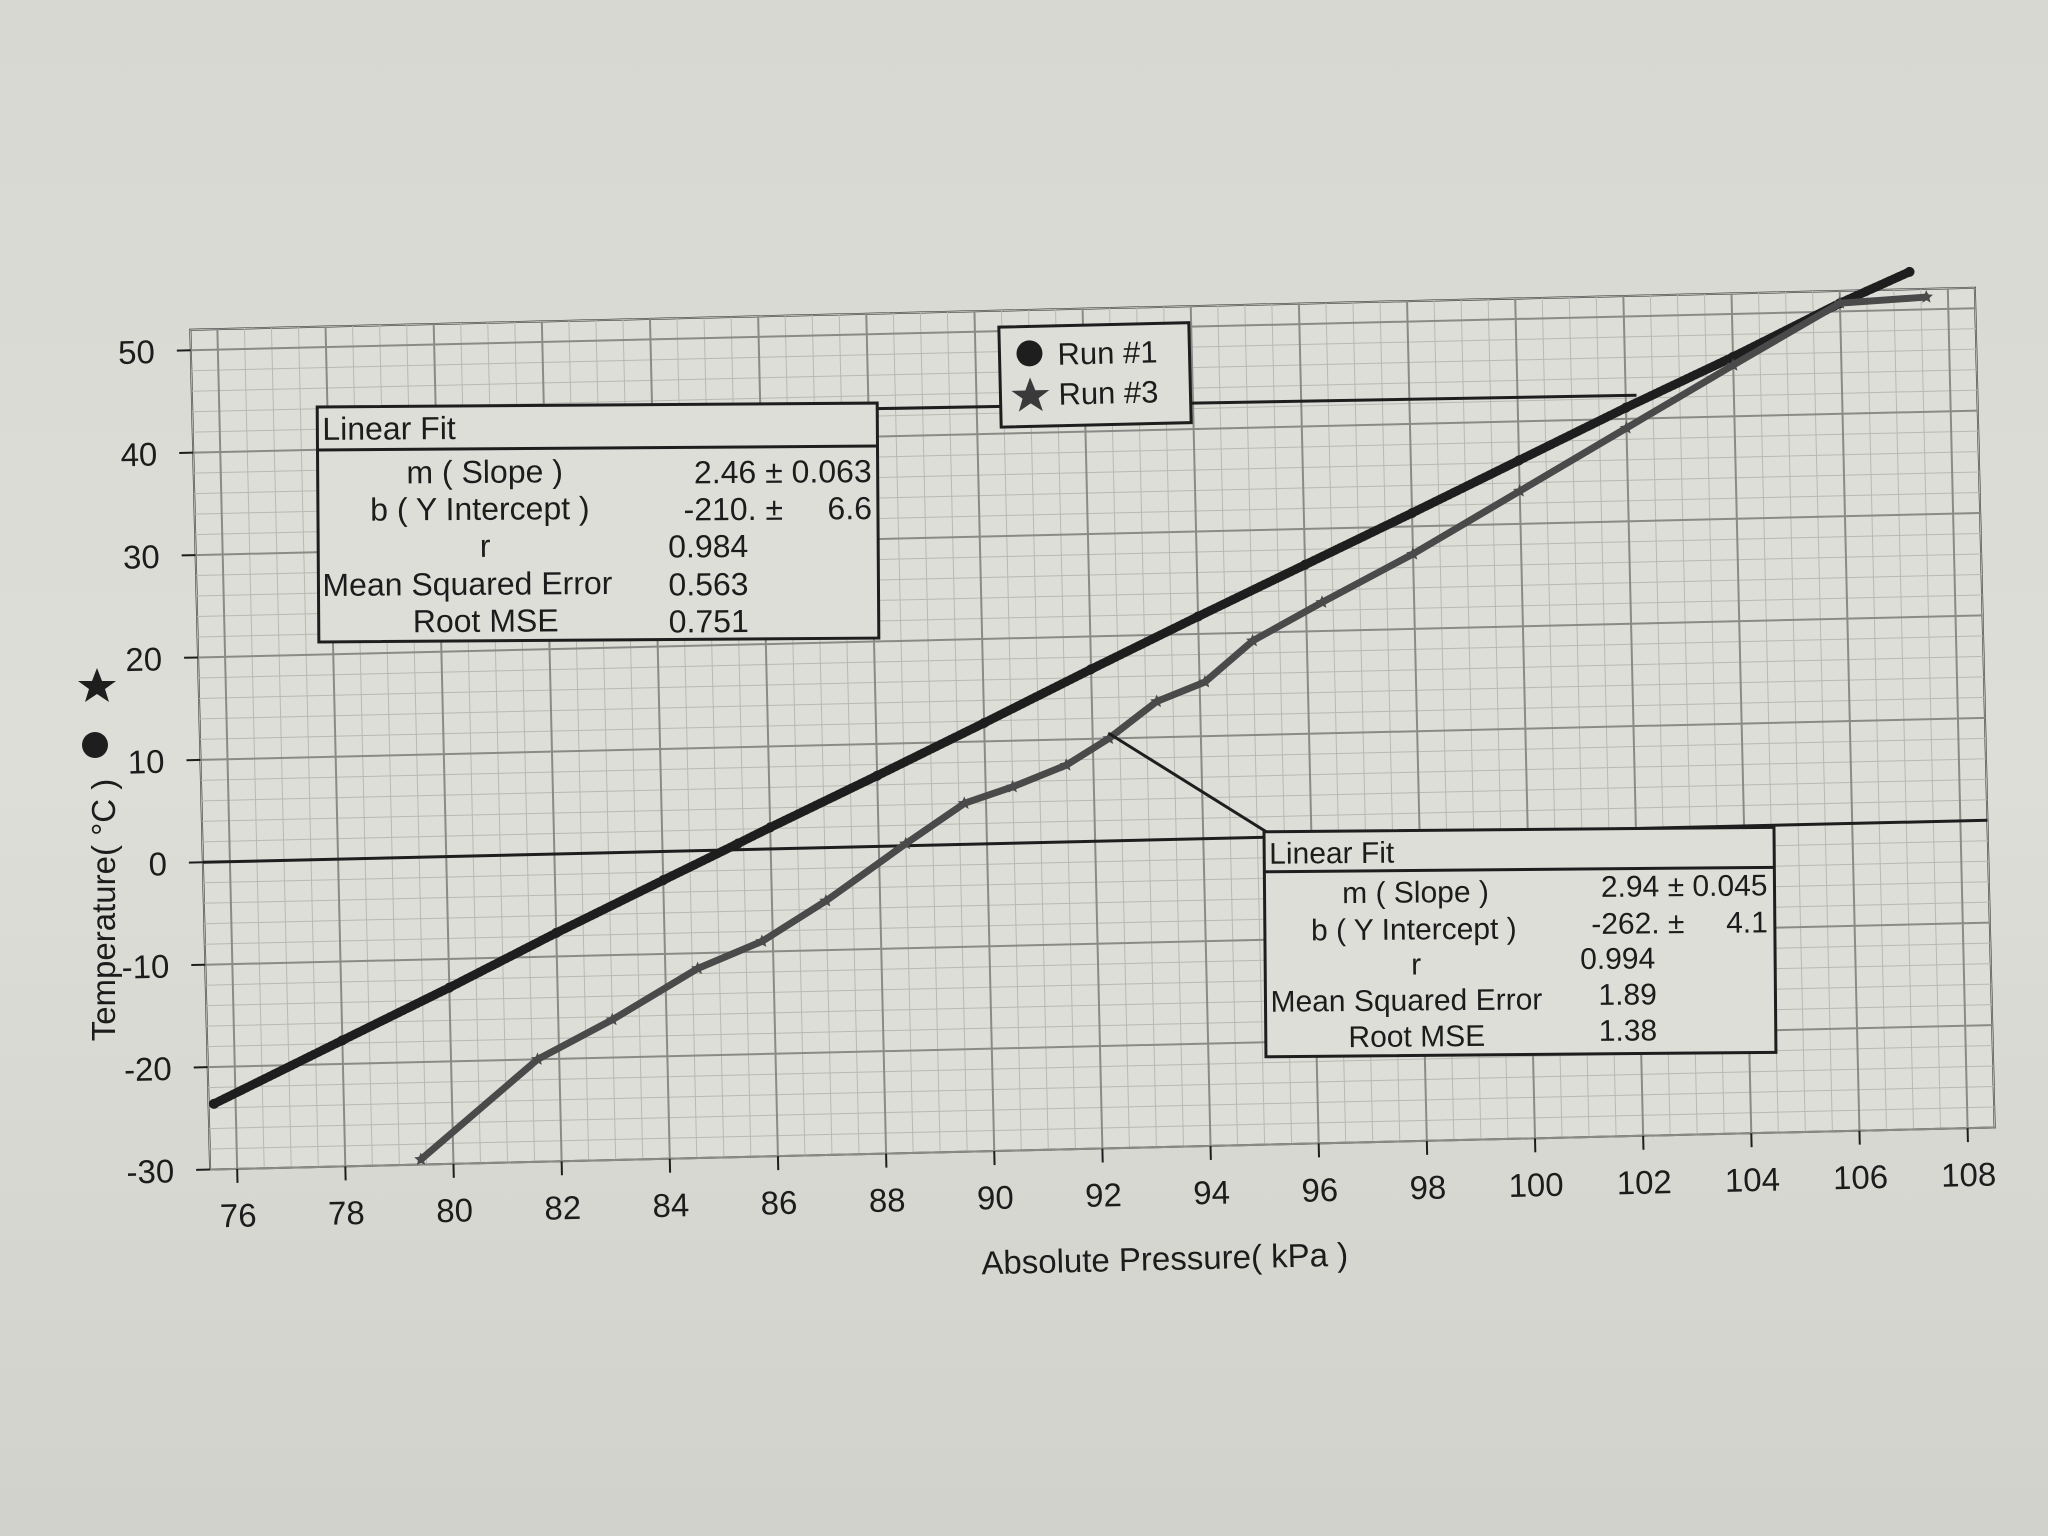  What do you see at coordinates (1644, 1182) in the screenshot?
I see `x-tick-label: 102` at bounding box center [1644, 1182].